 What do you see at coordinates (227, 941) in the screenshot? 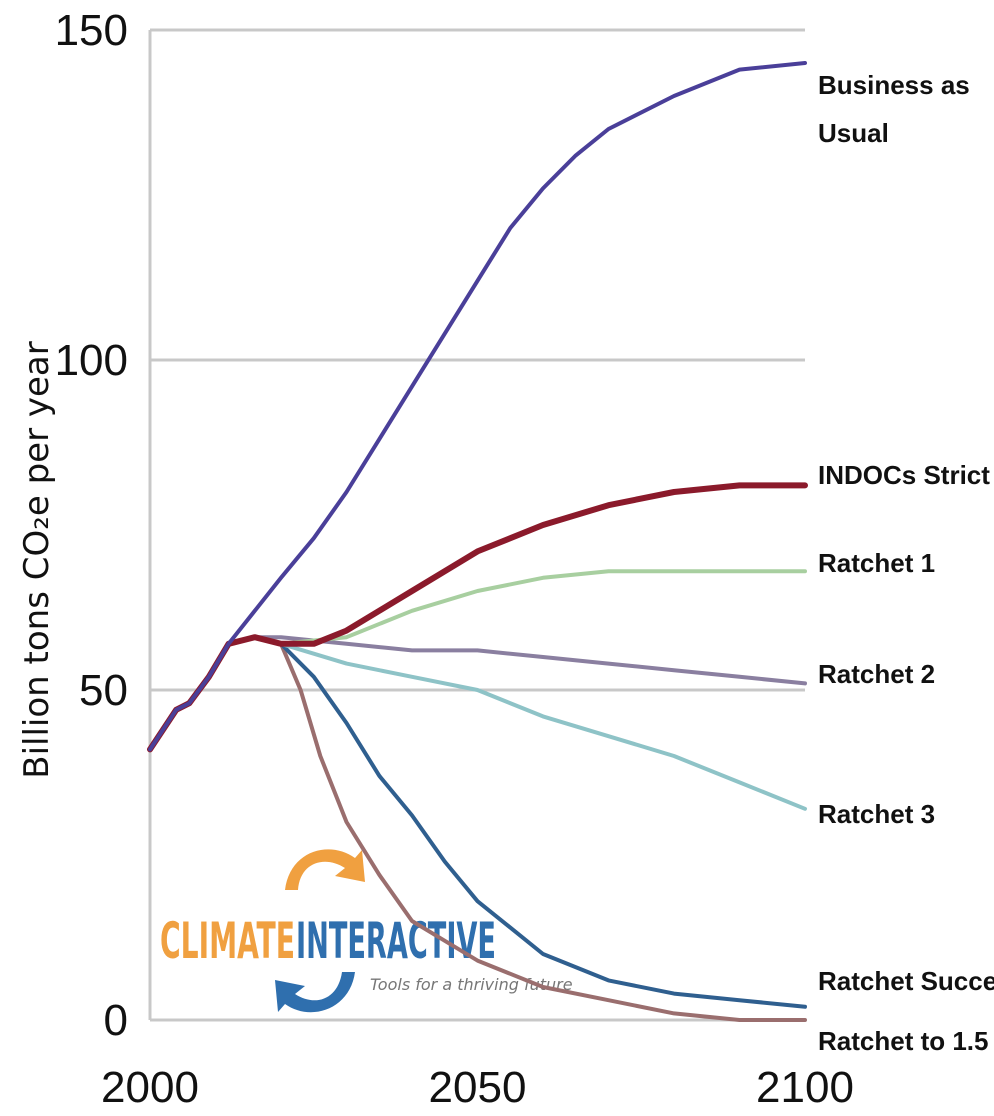
I see `logo-word-climate: CLIMATE` at bounding box center [227, 941].